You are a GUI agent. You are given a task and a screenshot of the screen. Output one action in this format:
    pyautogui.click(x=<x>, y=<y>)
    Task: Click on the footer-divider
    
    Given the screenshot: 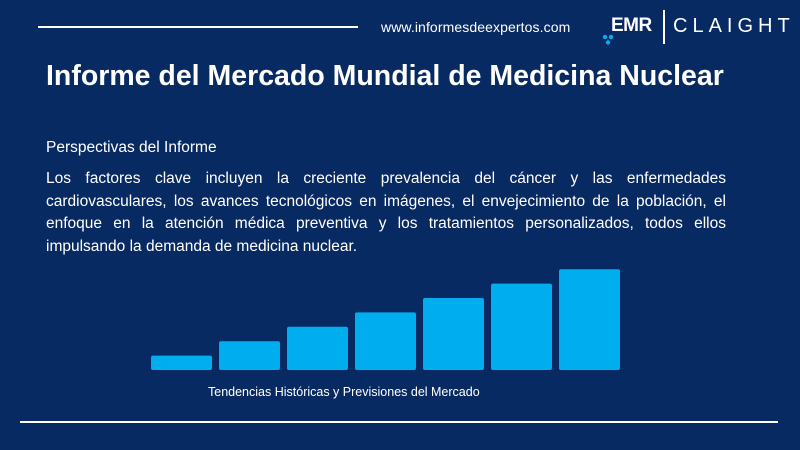 What is the action you would take?
    pyautogui.click(x=399, y=422)
    